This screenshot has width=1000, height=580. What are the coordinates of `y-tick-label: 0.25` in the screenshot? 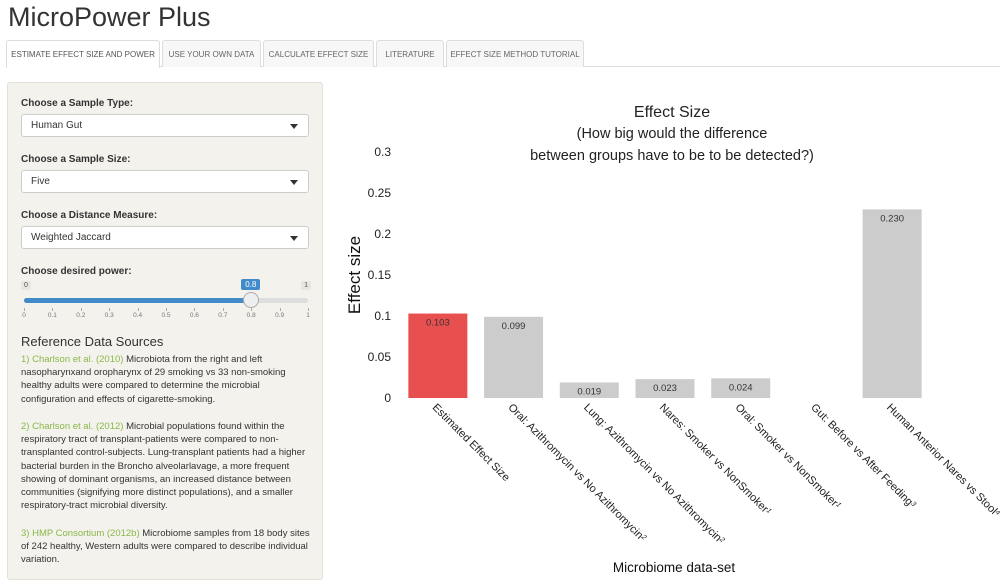 It's located at (380, 193).